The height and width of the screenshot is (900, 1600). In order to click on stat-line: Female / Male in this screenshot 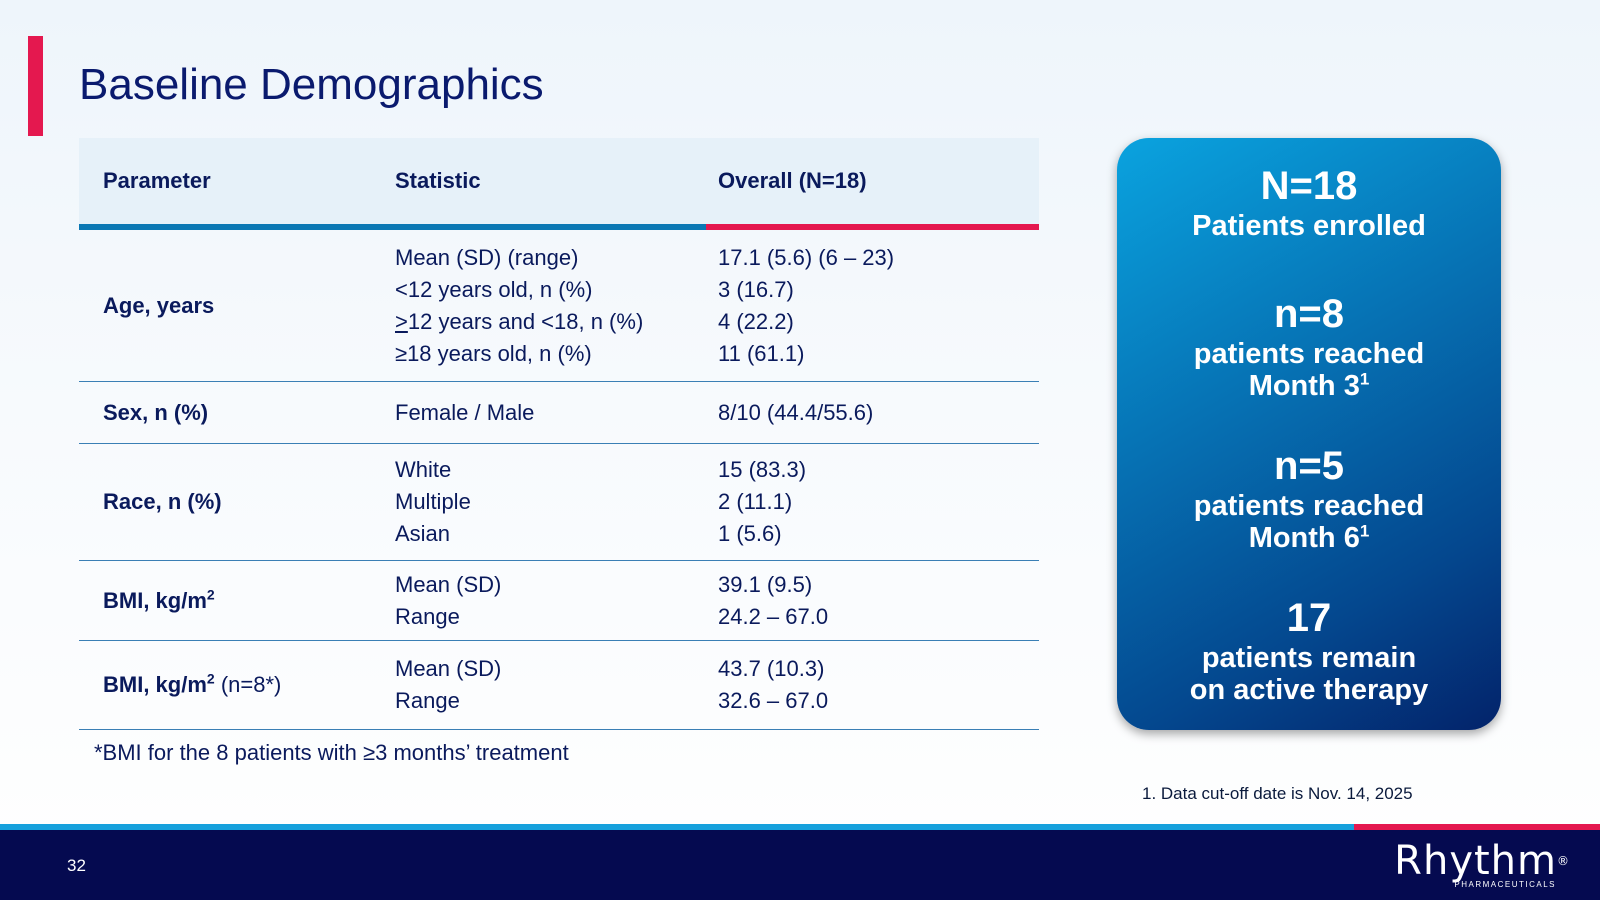, I will do `click(465, 412)`.